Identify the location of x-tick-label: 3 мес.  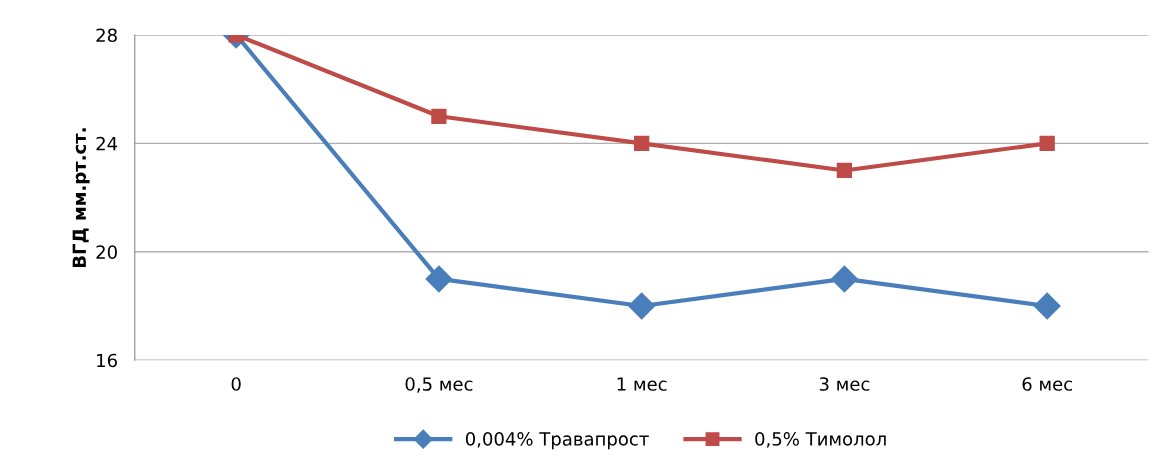
(844, 384).